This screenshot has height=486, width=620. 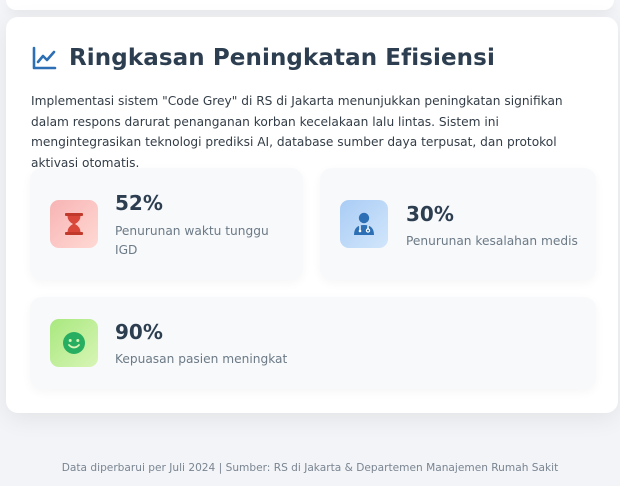 I want to click on stat-label: Kepuasan pasien meningkat, so click(x=201, y=359).